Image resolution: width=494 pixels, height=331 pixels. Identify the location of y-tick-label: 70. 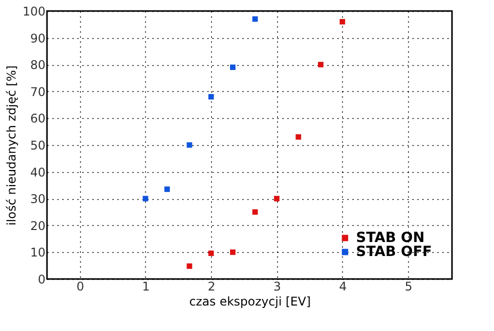
(38, 91).